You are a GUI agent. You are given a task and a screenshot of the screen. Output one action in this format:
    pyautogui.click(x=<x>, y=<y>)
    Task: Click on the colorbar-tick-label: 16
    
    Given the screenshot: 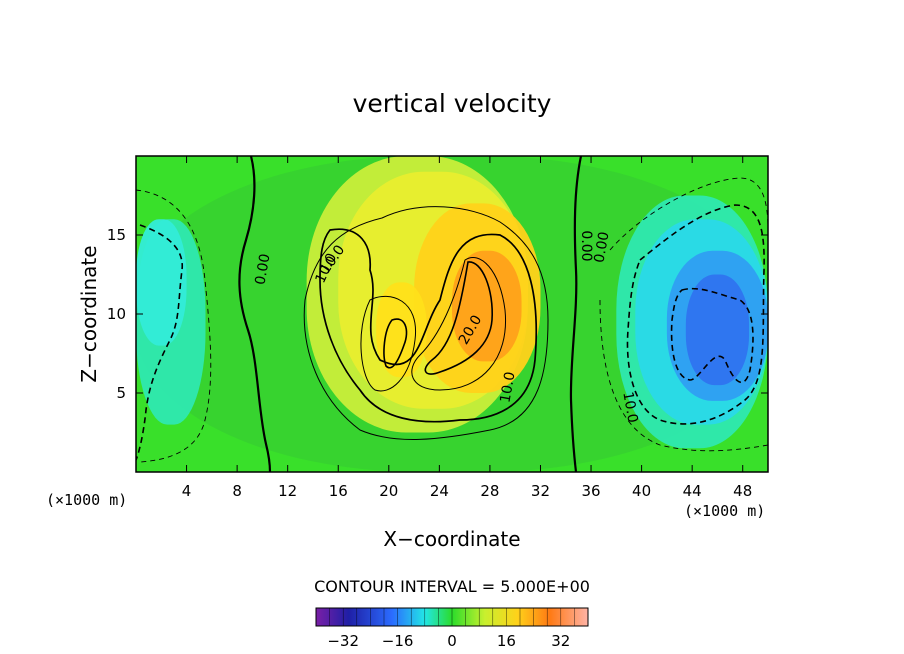 What is the action you would take?
    pyautogui.click(x=506, y=641)
    